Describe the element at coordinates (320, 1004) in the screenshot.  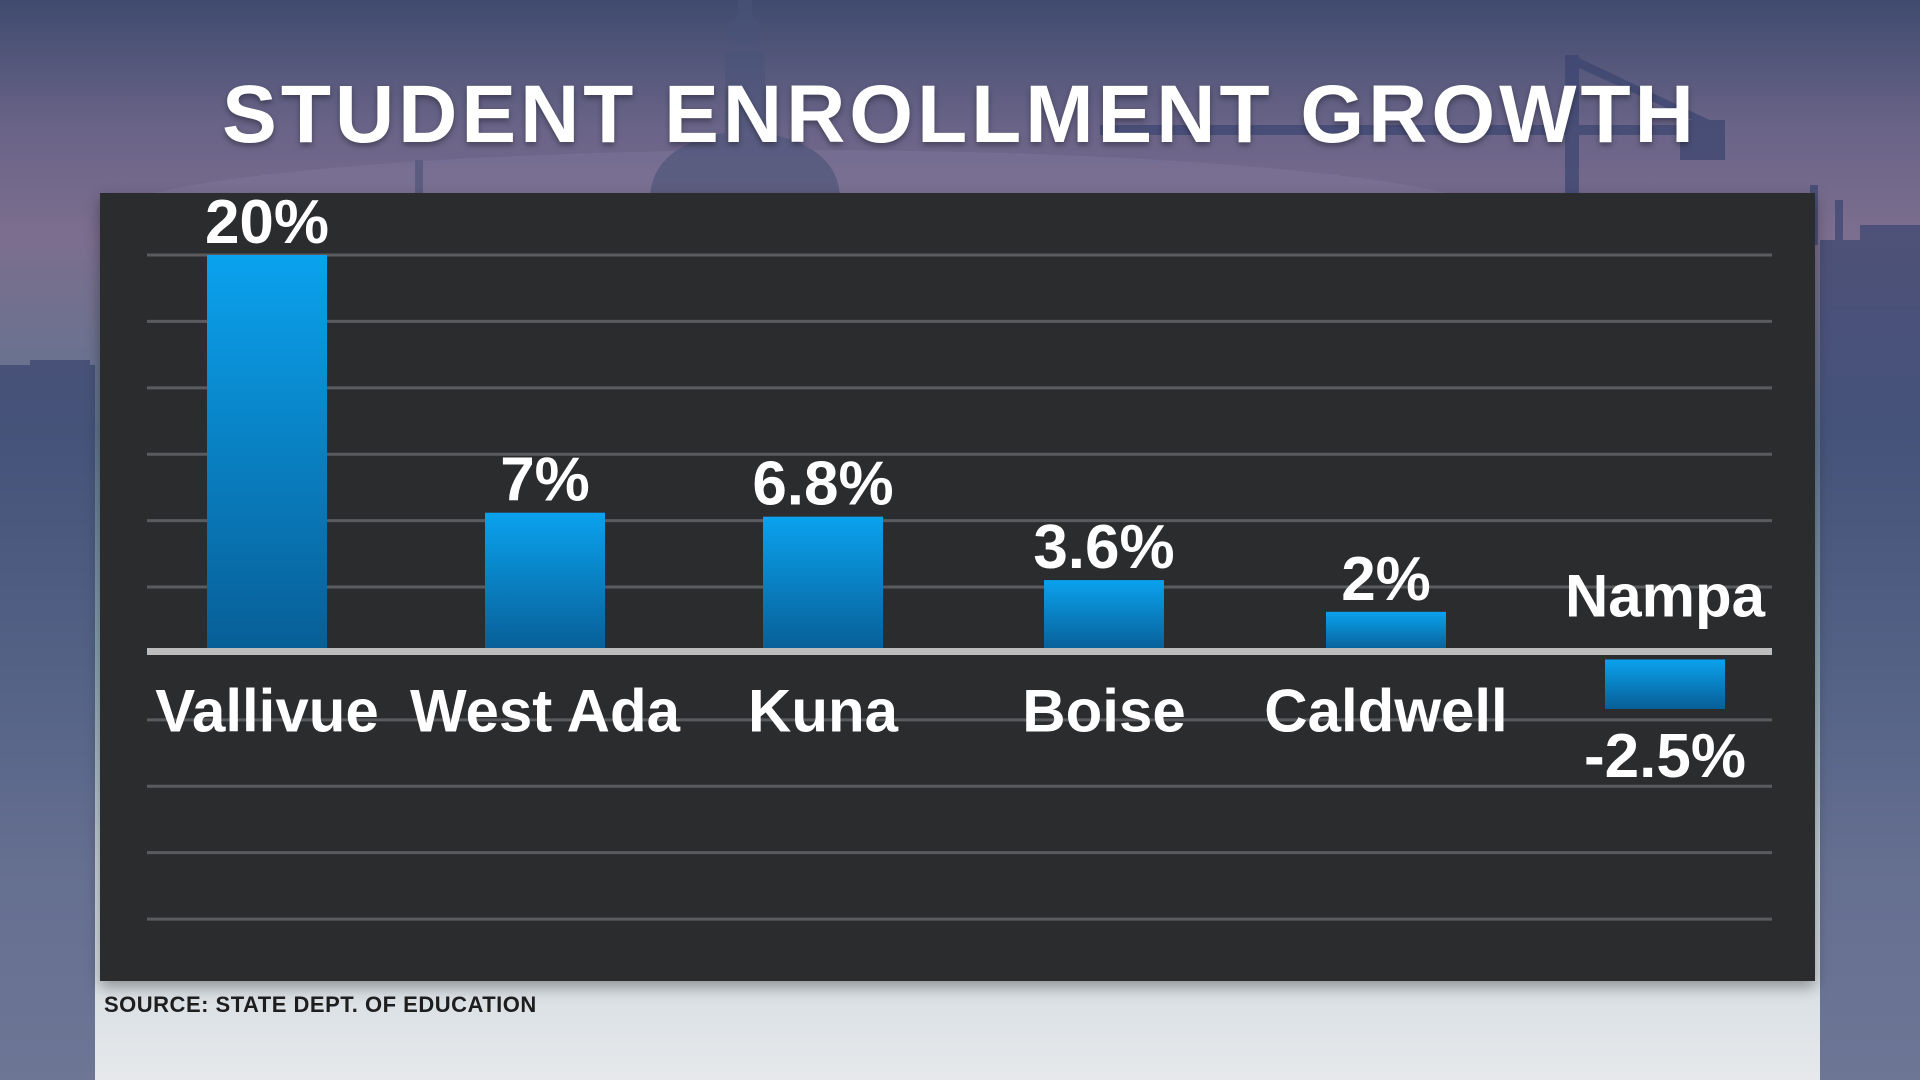
I see `source-note: SOURCE: STATE DEPT. OF EDUCATION` at that location.